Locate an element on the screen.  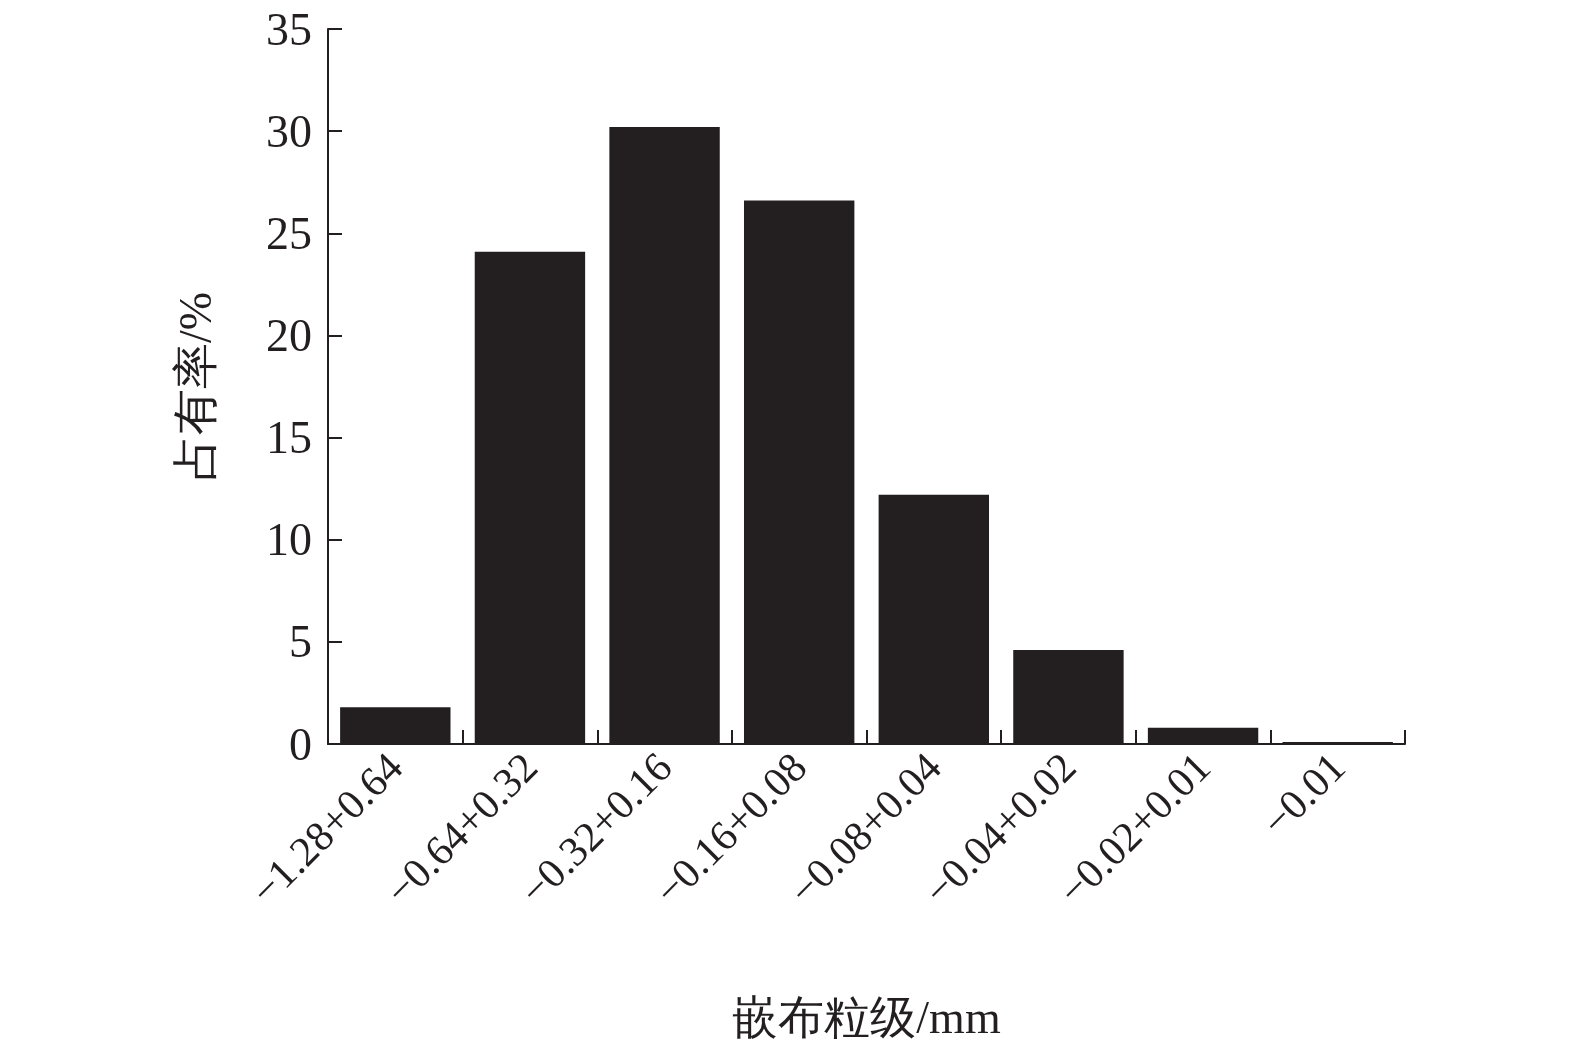
y-tick-label: 30 is located at coordinates (289, 131).